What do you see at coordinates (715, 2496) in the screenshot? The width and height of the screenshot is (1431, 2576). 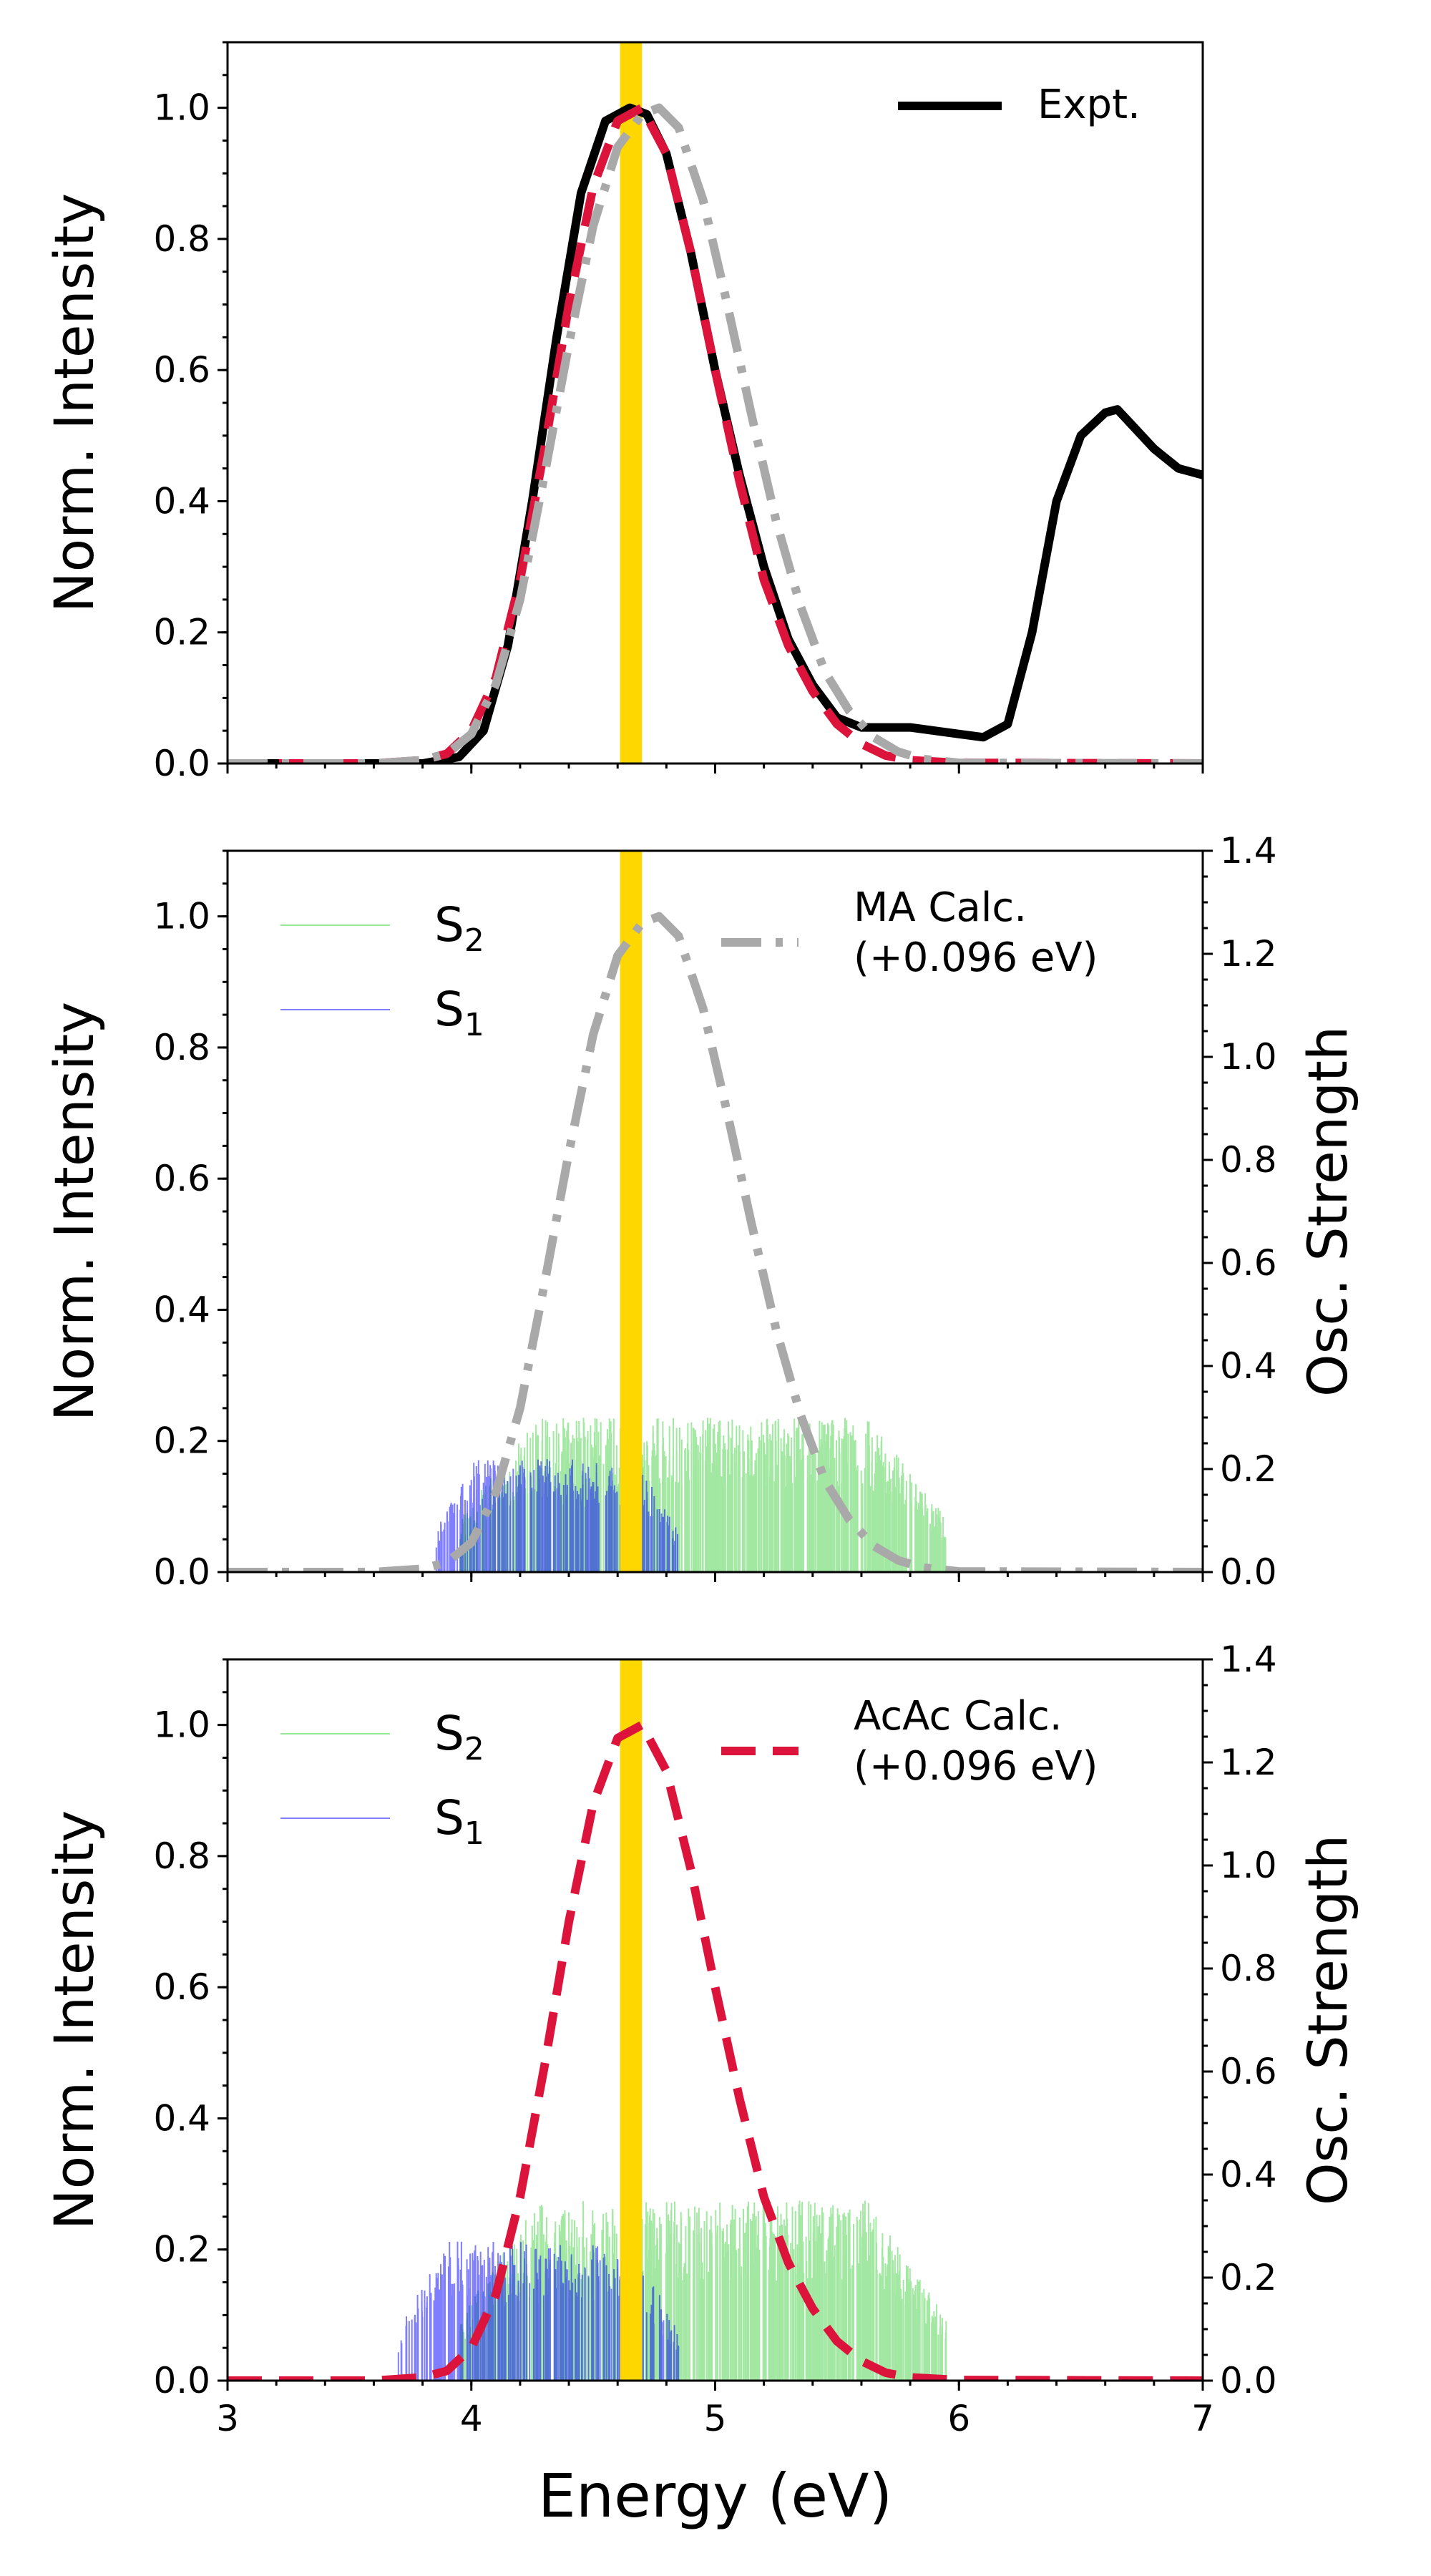 I see `x-axis-label: Energy (eV)` at bounding box center [715, 2496].